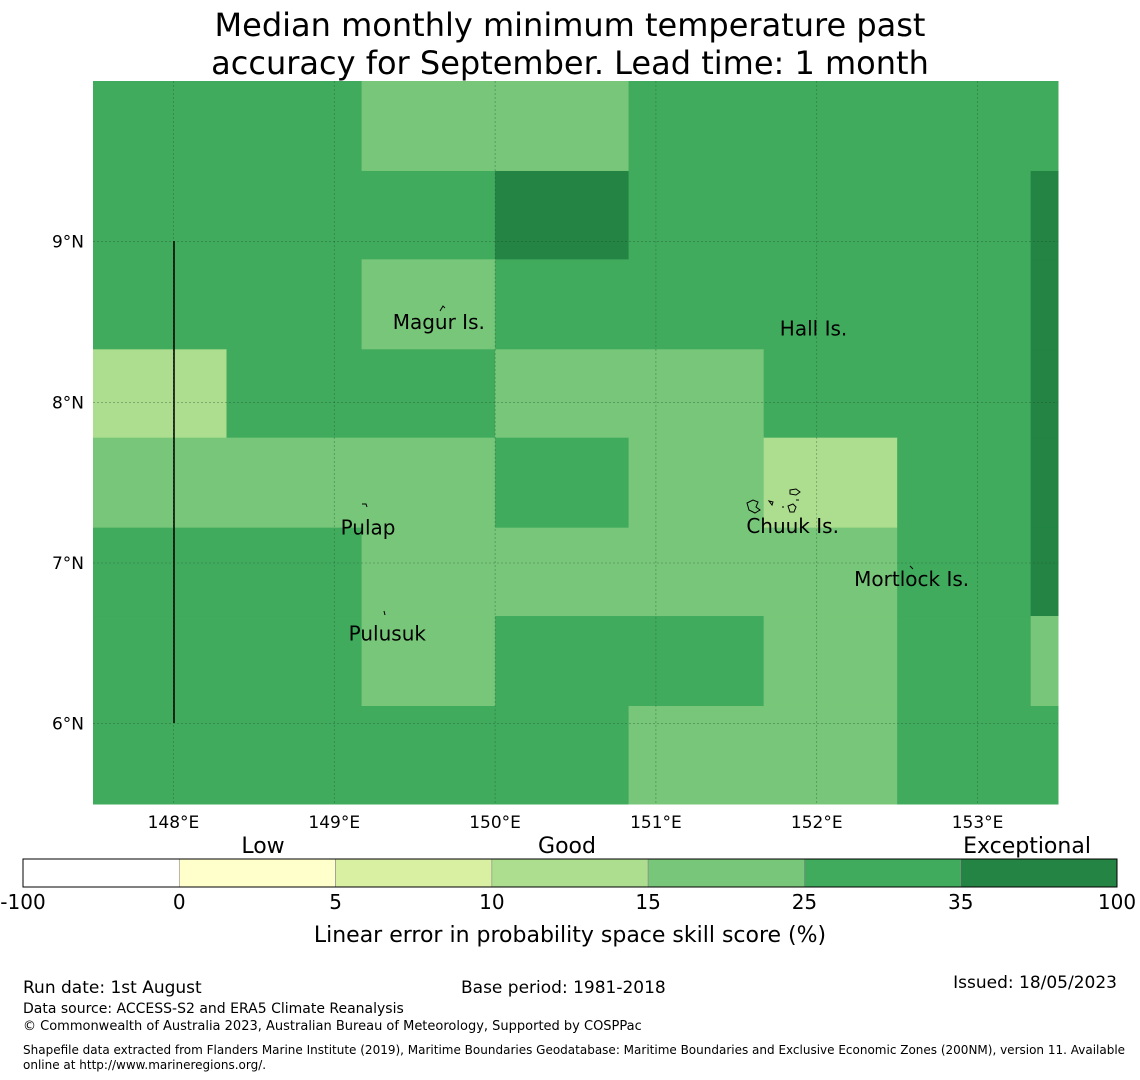 The height and width of the screenshot is (1080, 1140). I want to click on place-label: Pulap, so click(368, 528).